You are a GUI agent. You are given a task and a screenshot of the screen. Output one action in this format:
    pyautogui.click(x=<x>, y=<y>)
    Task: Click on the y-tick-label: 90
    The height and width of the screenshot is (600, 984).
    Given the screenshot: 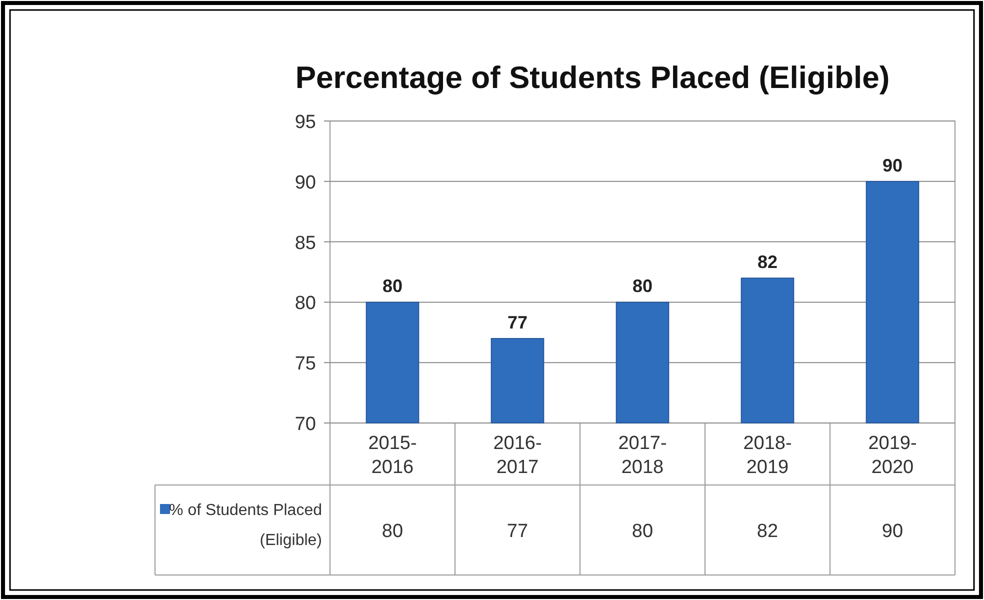 What is the action you would take?
    pyautogui.click(x=305, y=183)
    